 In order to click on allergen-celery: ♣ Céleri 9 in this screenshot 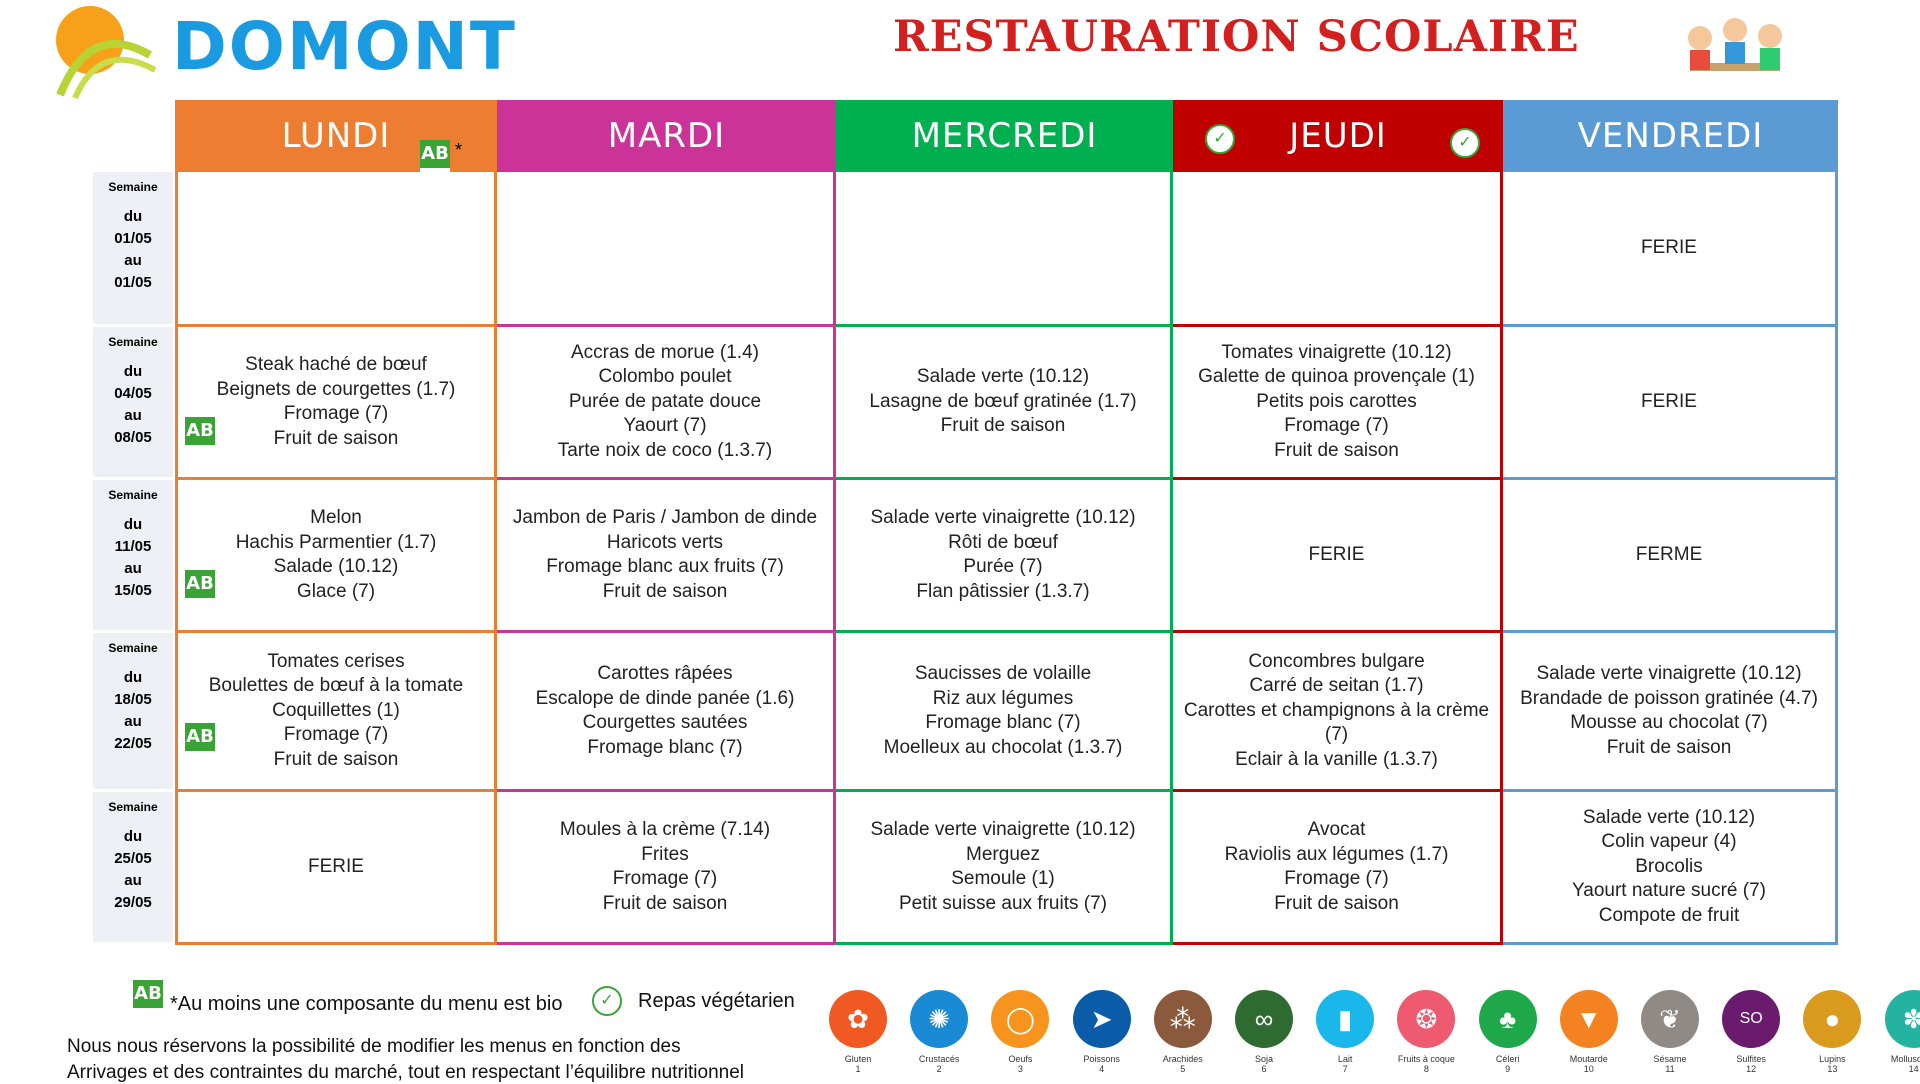, I will do `click(1508, 1032)`.